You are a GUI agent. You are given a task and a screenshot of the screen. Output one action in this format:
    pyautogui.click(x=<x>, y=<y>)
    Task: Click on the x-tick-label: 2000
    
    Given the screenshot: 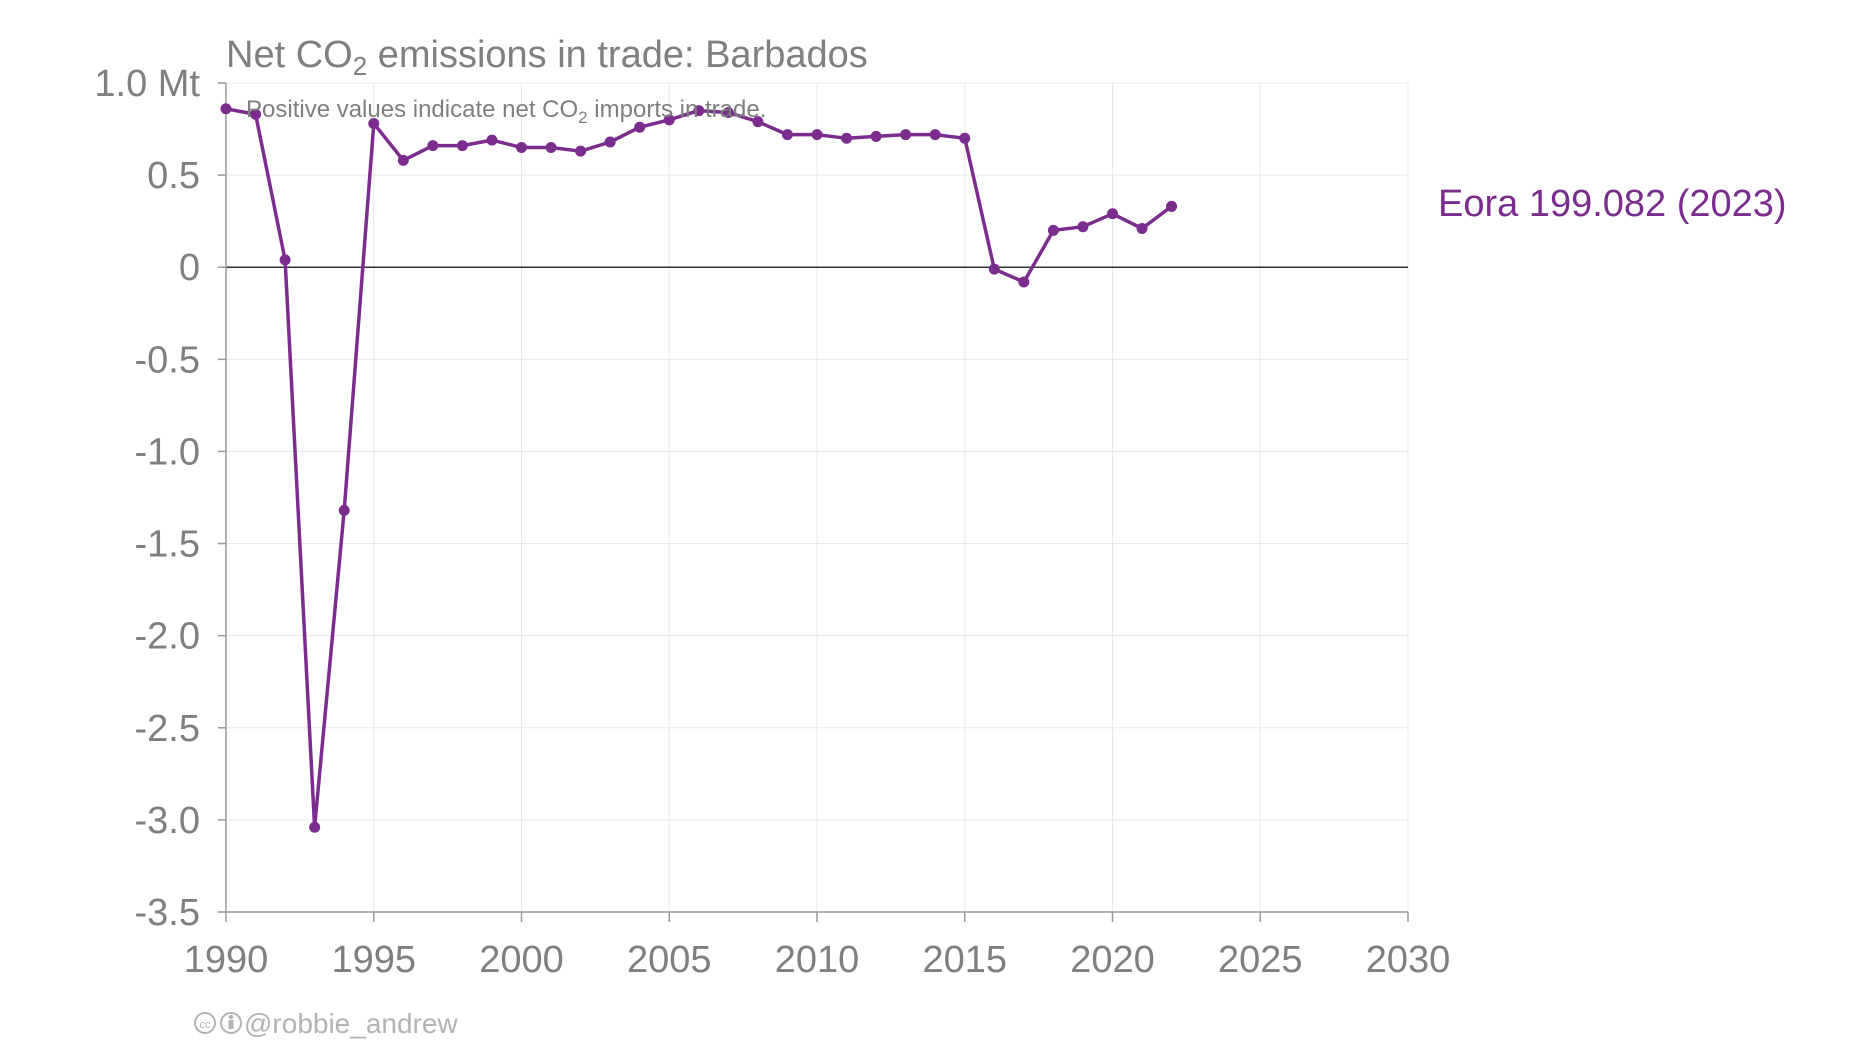 What is the action you would take?
    pyautogui.click(x=521, y=960)
    